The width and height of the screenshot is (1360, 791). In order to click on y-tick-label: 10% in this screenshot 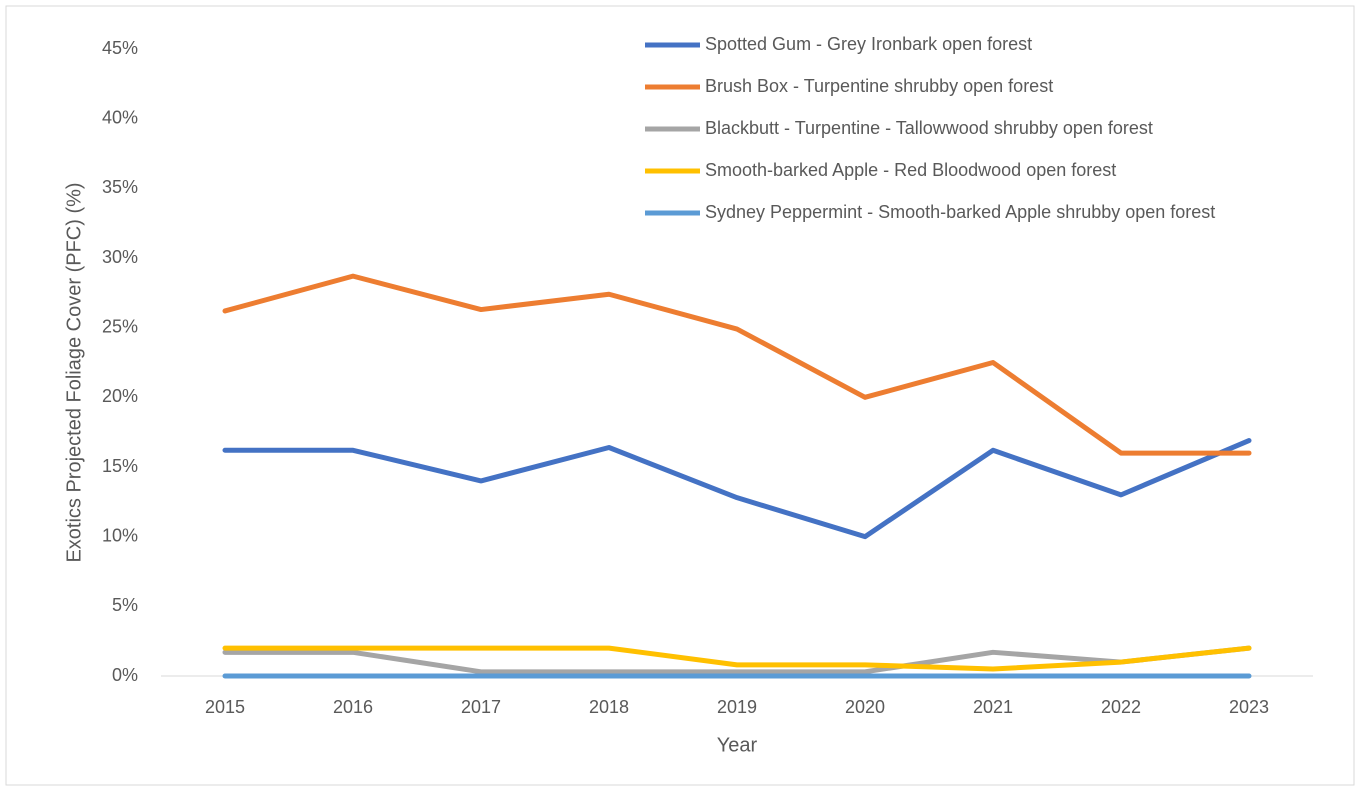, I will do `click(120, 535)`.